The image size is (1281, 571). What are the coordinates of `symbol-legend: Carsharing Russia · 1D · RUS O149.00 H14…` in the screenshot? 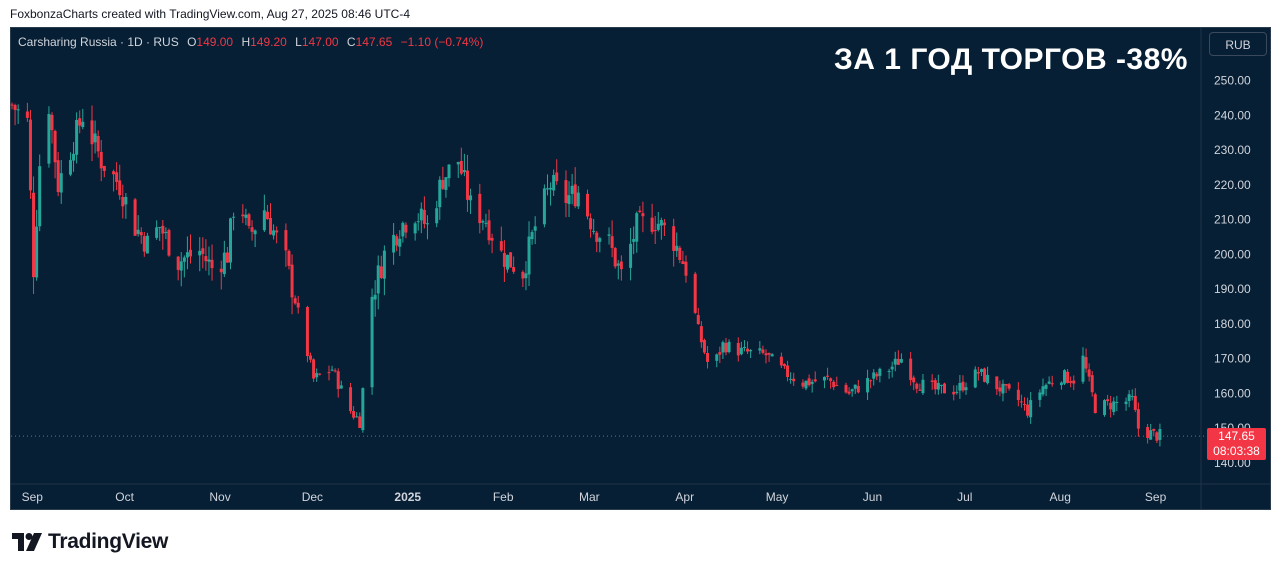 It's located at (250, 42).